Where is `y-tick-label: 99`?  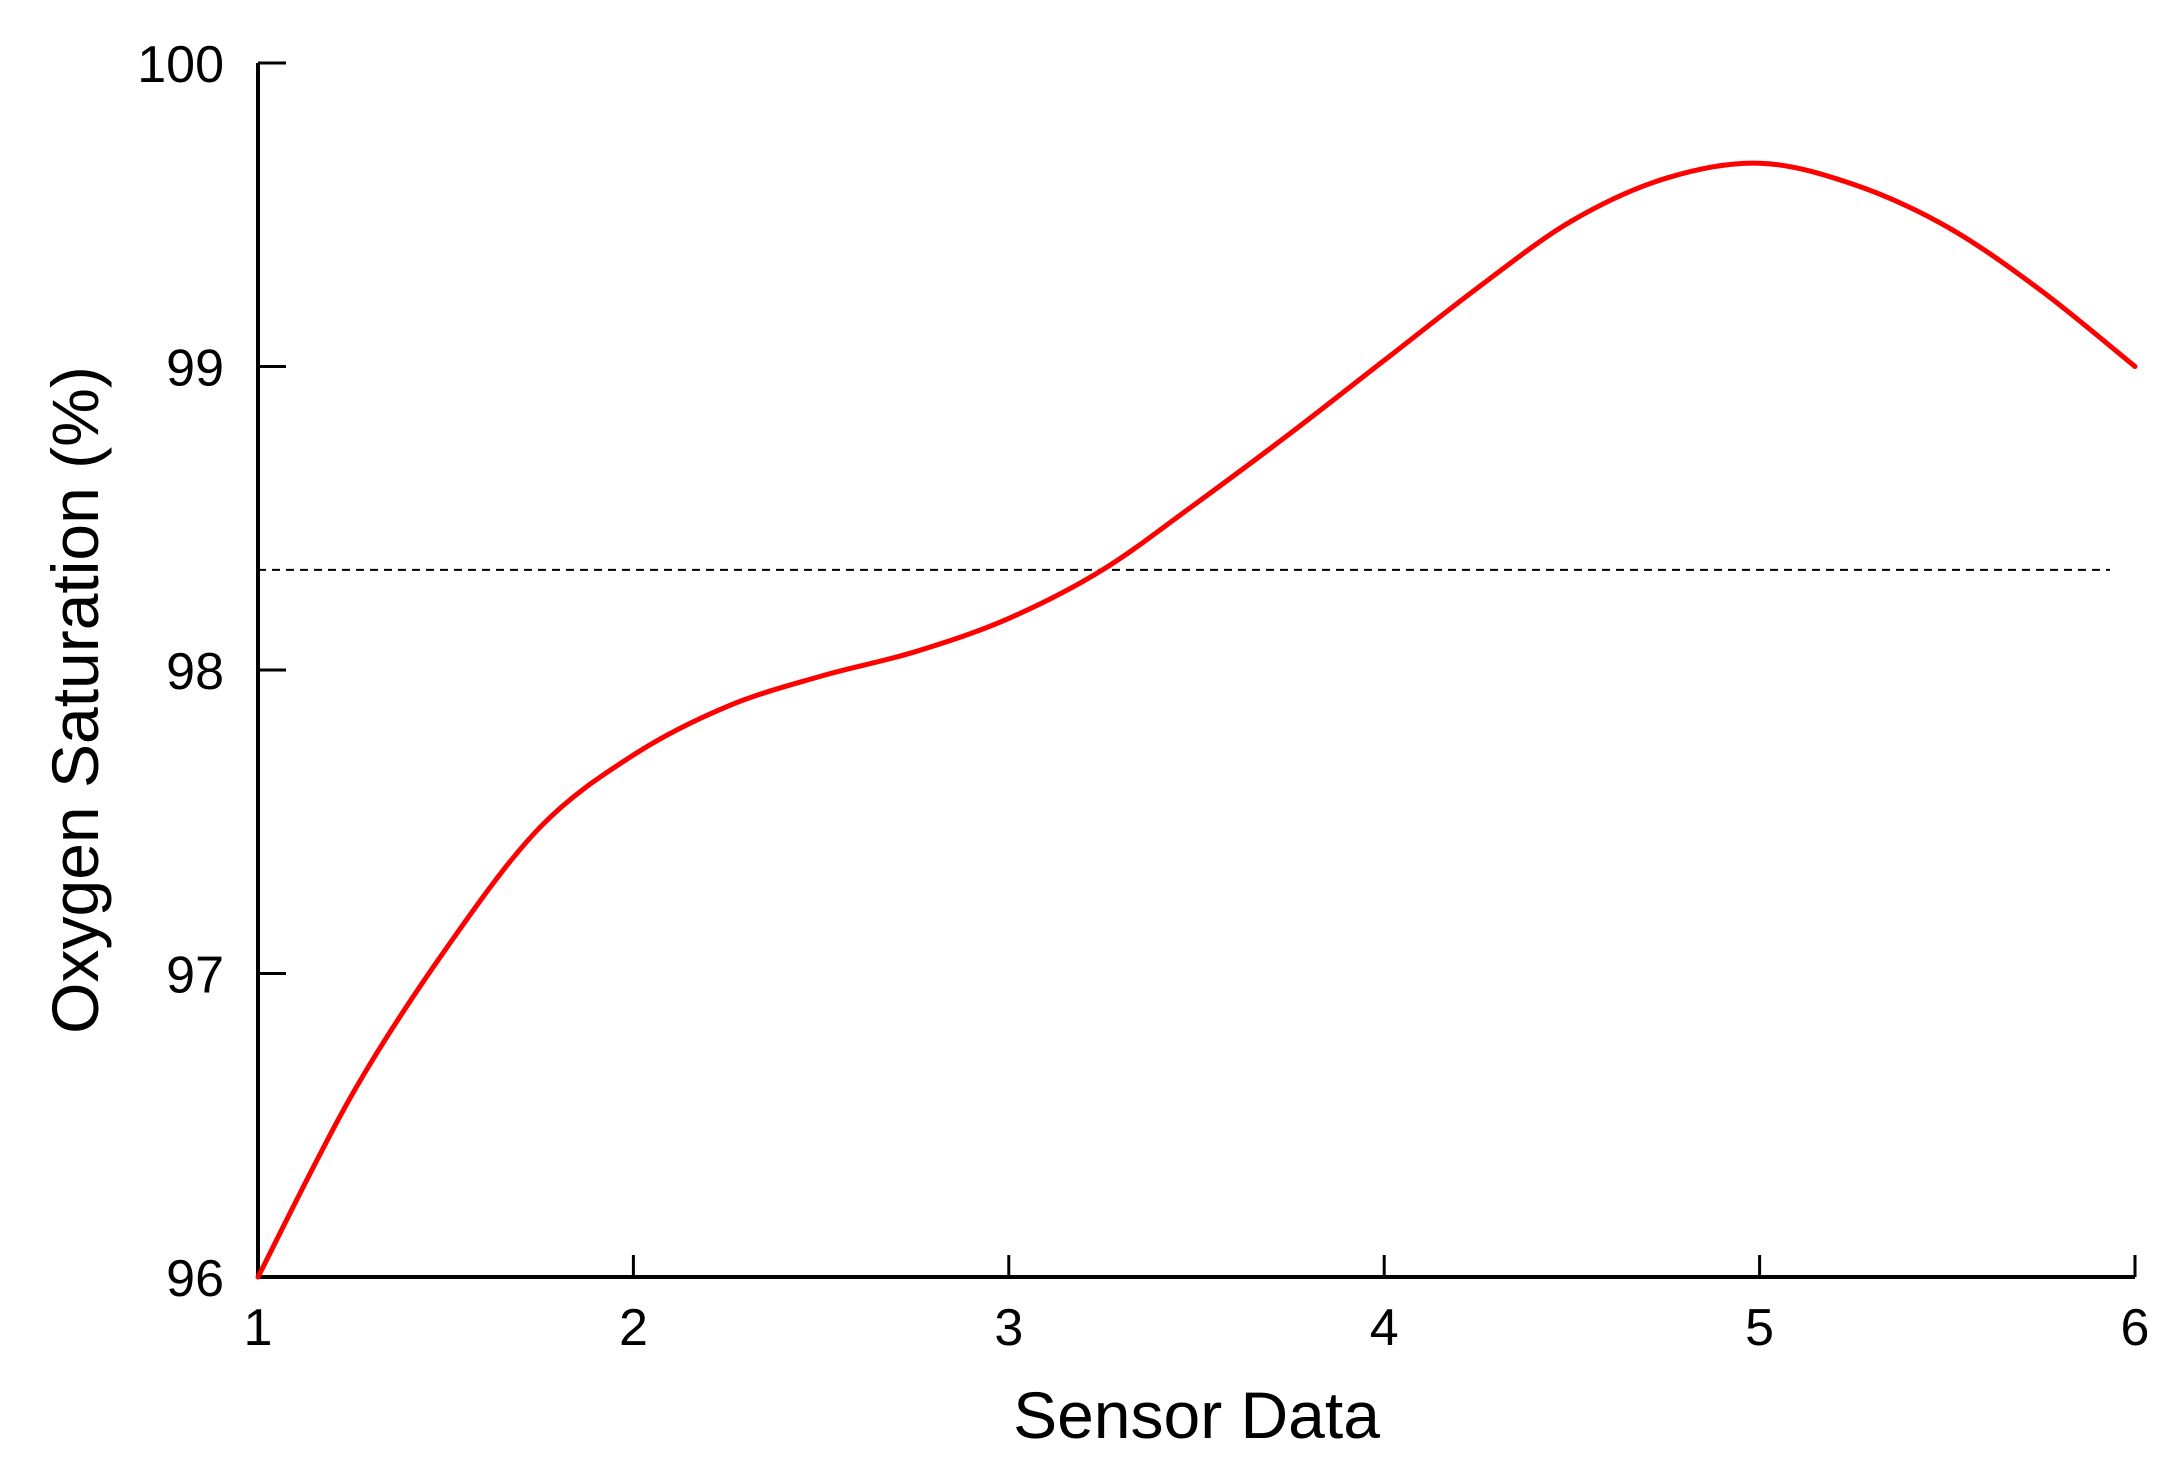 y-tick-label: 99 is located at coordinates (195, 369).